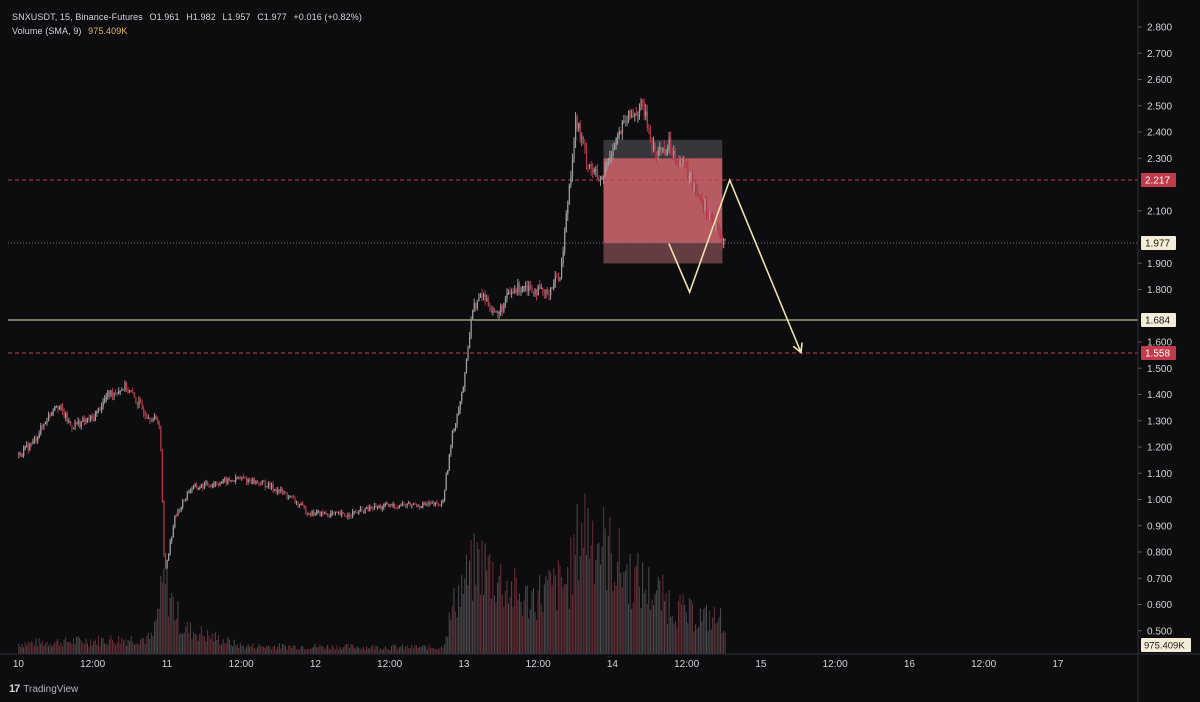 The height and width of the screenshot is (702, 1200). I want to click on volume-label-box, so click(1166, 645).